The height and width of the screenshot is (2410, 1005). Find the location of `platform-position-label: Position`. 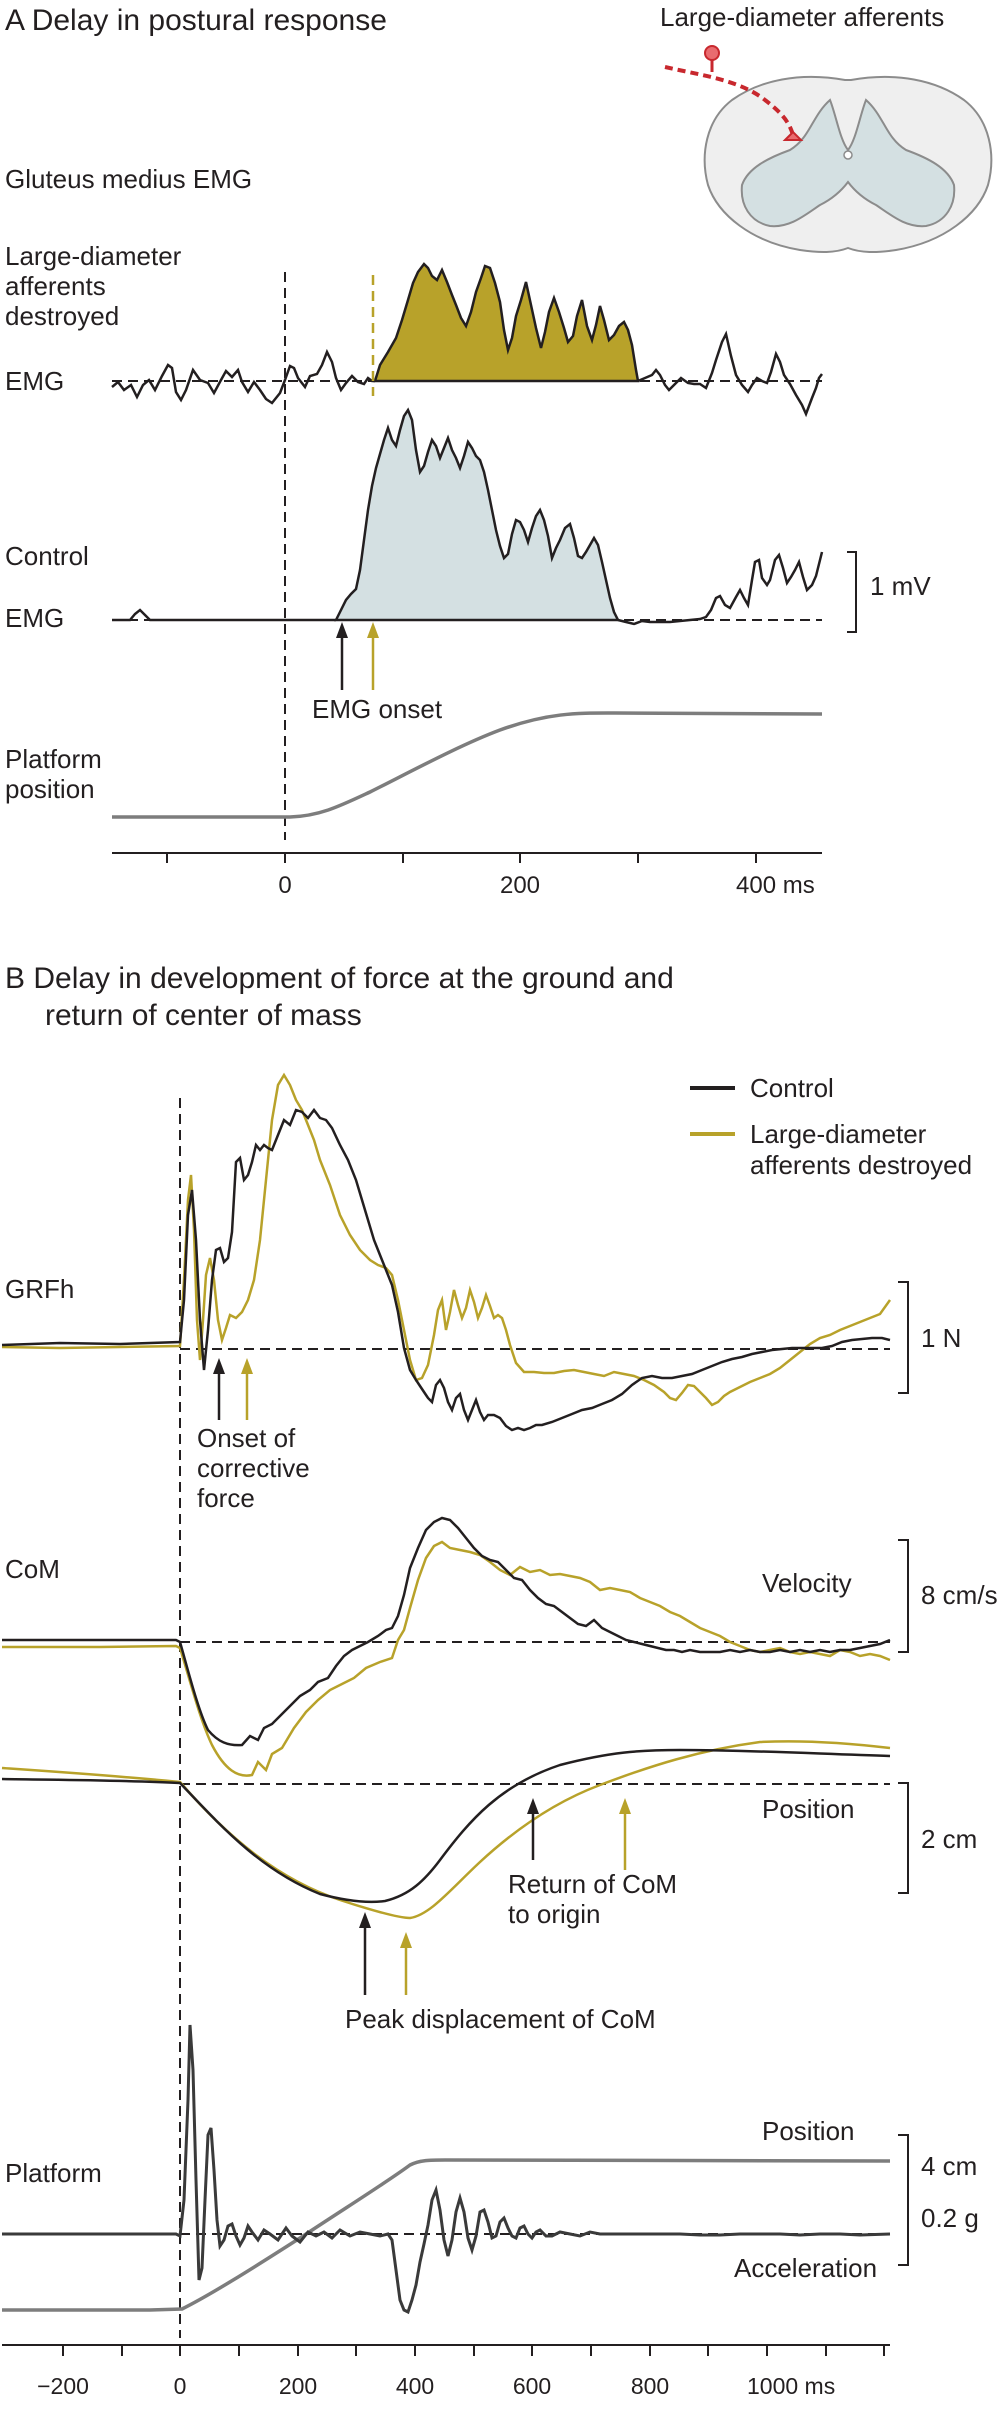

platform-position-label: Position is located at coordinates (808, 2131).